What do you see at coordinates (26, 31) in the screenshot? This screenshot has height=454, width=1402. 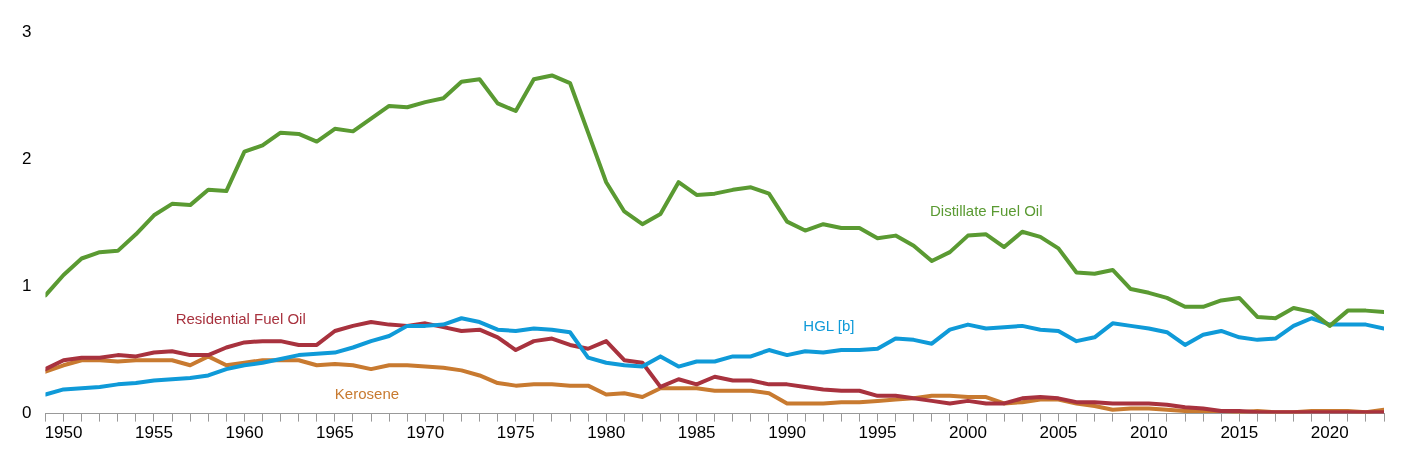 I see `y-tick-label: 3` at bounding box center [26, 31].